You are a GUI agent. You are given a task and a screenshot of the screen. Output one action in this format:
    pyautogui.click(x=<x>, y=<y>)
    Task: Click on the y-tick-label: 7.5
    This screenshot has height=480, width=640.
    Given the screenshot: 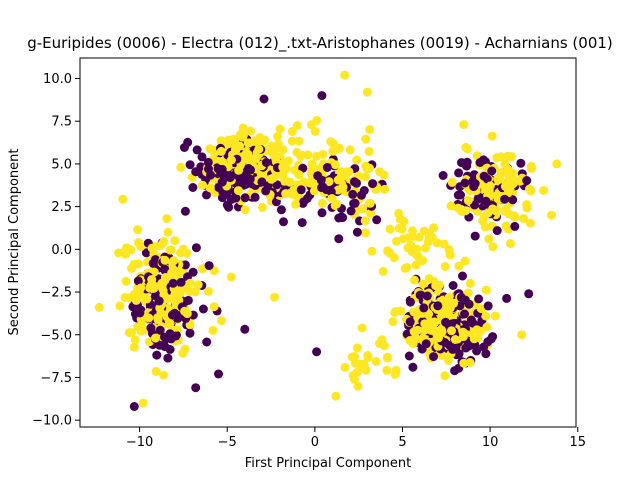 What is the action you would take?
    pyautogui.click(x=61, y=122)
    